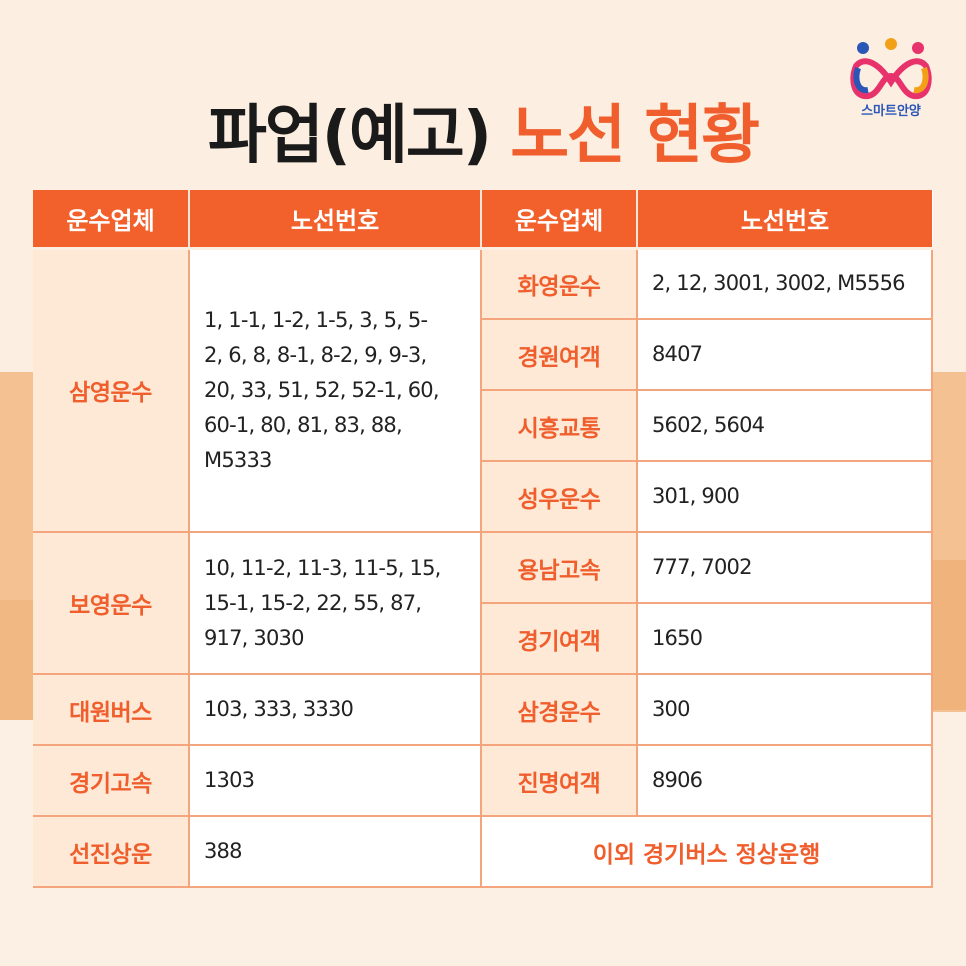 This screenshot has width=966, height=966. What do you see at coordinates (19, 660) in the screenshot?
I see `background-building-left-lower` at bounding box center [19, 660].